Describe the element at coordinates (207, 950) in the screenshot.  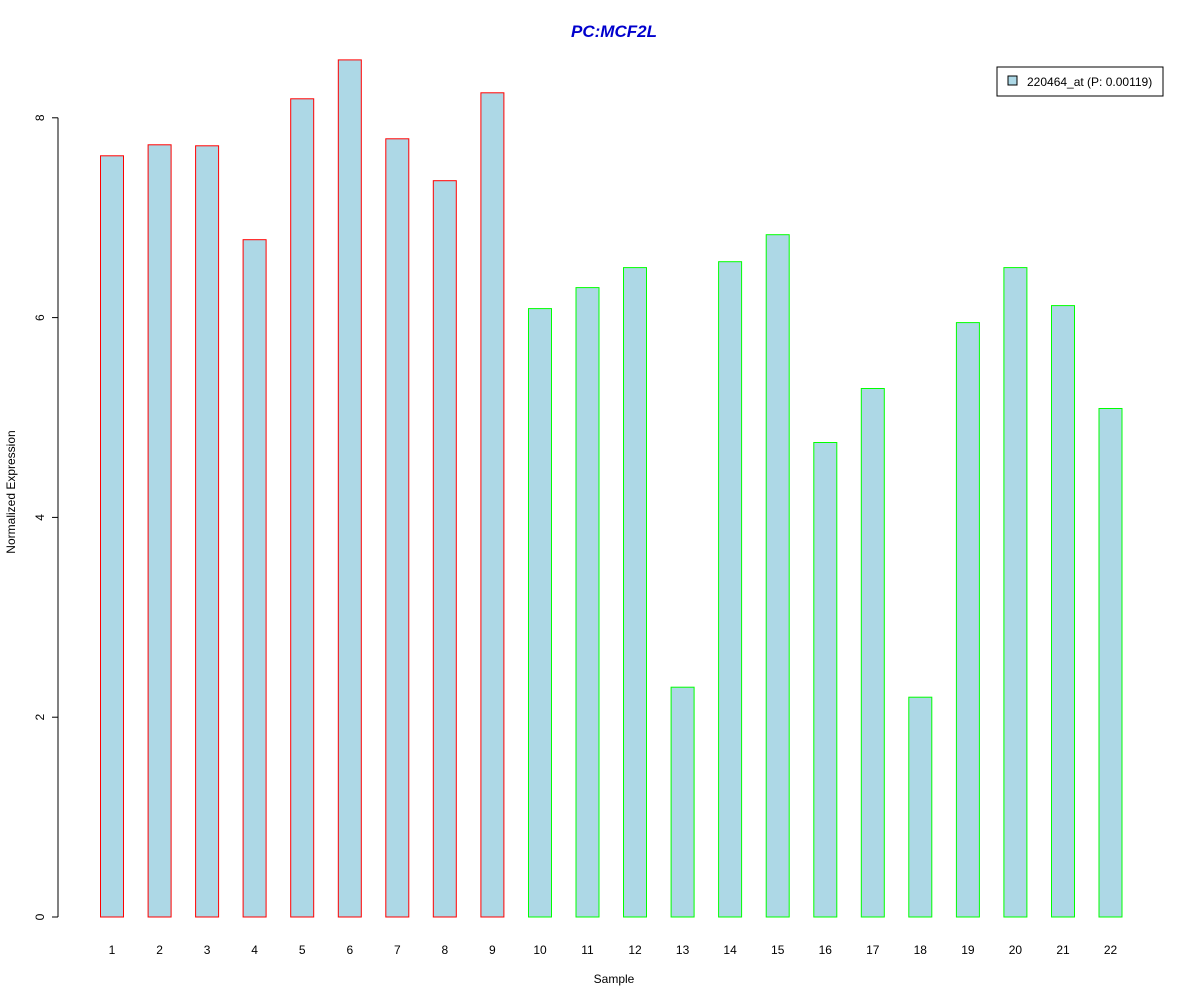
I see `x-tick-label: 3` at that location.